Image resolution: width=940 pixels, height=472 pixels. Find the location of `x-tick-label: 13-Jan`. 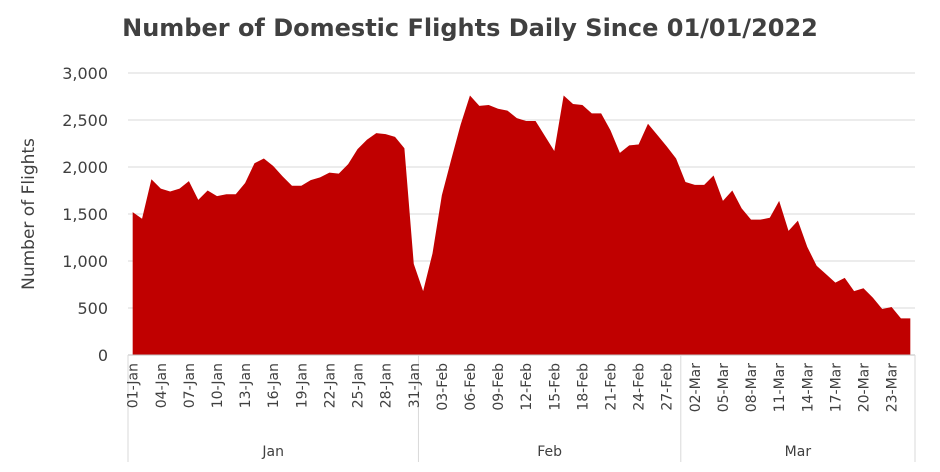

x-tick-label: 13-Jan is located at coordinates (246, 385).